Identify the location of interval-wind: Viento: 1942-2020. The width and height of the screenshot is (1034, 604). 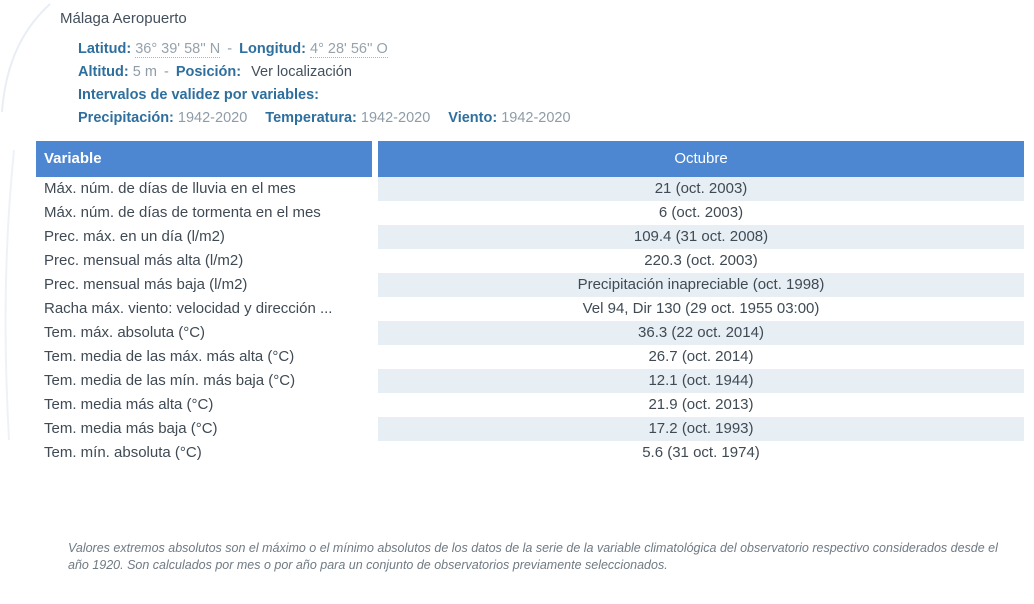
(509, 118).